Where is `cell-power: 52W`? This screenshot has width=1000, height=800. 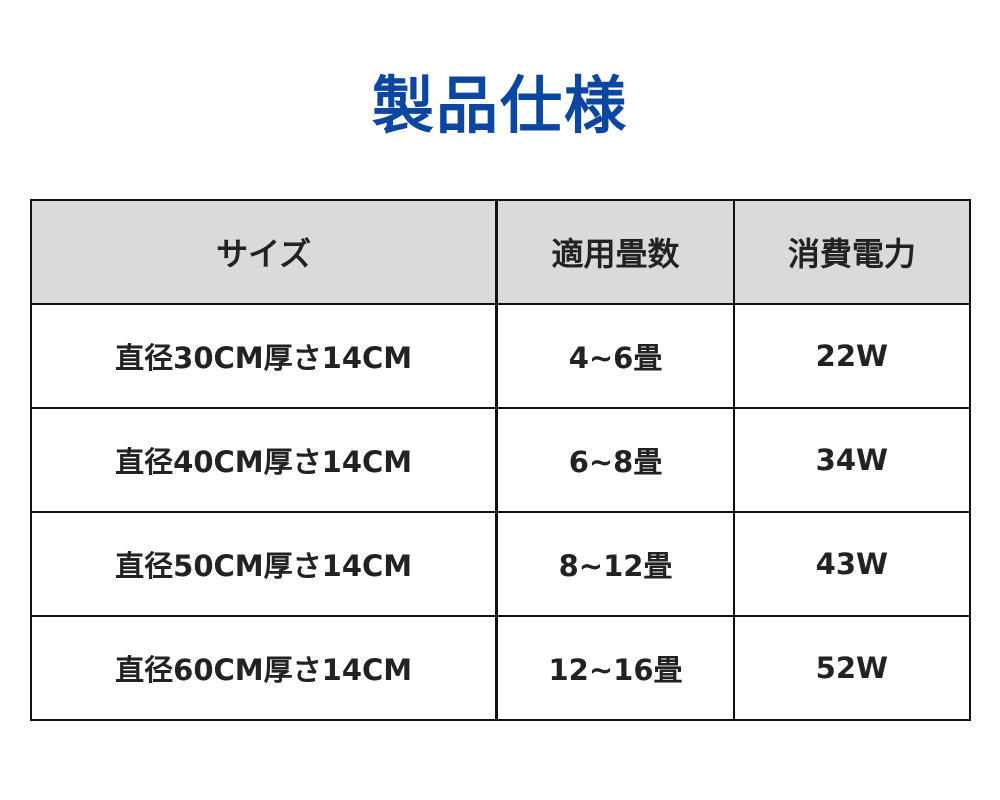
cell-power: 52W is located at coordinates (852, 668).